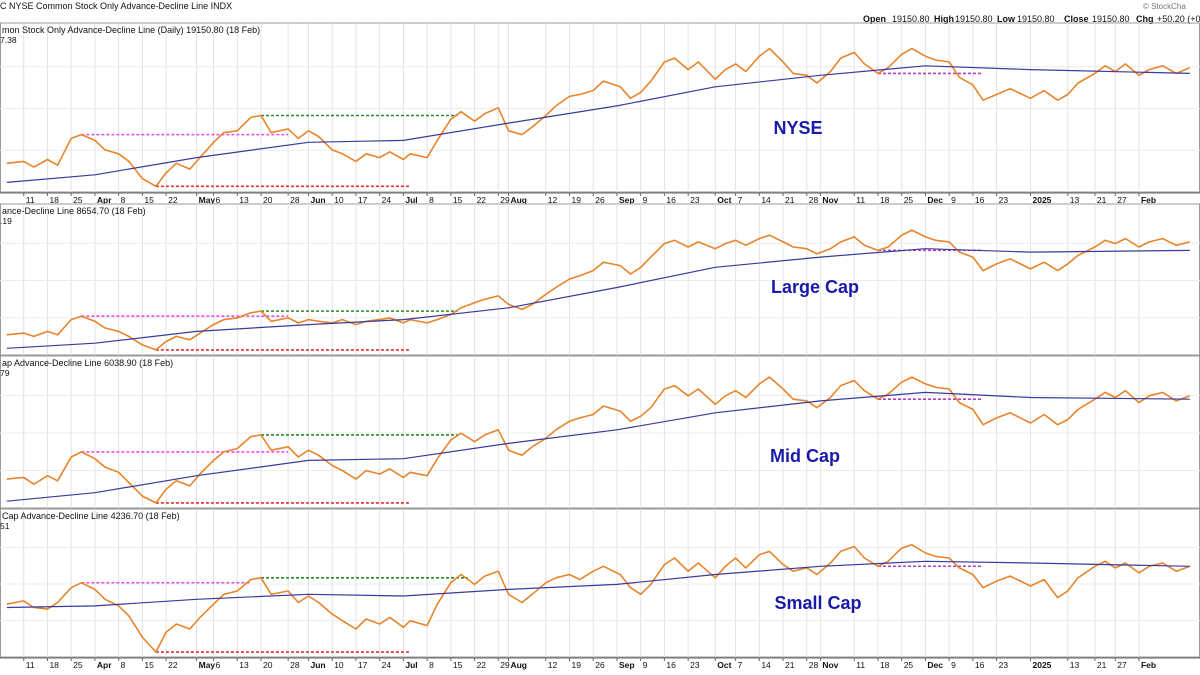 This screenshot has width=1200, height=675. I want to click on x-axis-top-tick-label: Sep, so click(627, 200).